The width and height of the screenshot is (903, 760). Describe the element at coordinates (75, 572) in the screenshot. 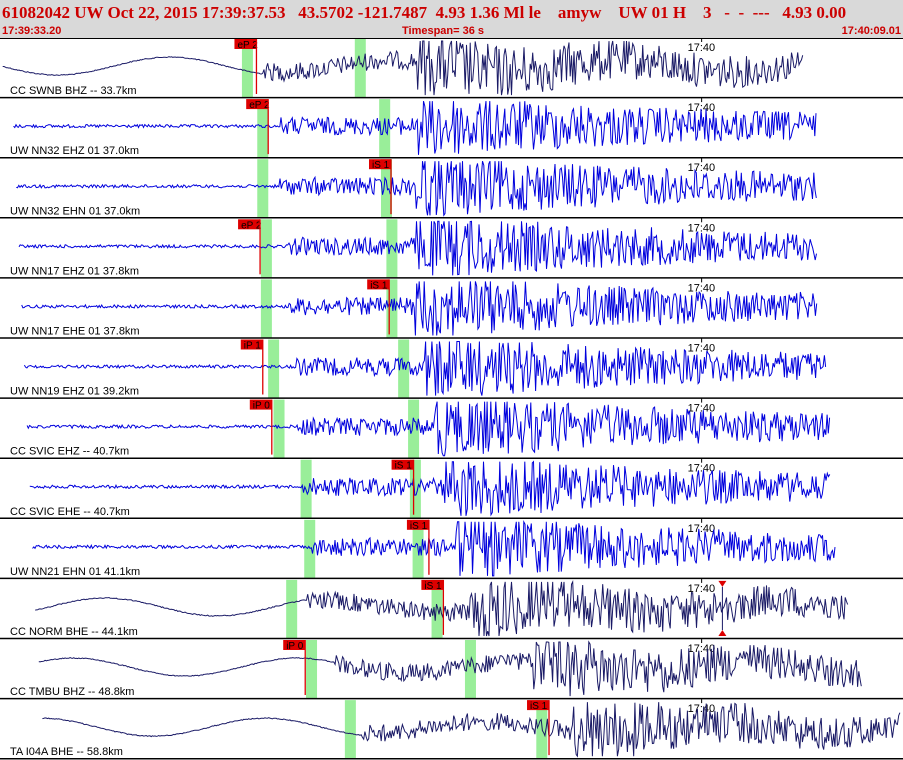

I see `station-label: UW NN21 EHN 01 41.1km` at that location.